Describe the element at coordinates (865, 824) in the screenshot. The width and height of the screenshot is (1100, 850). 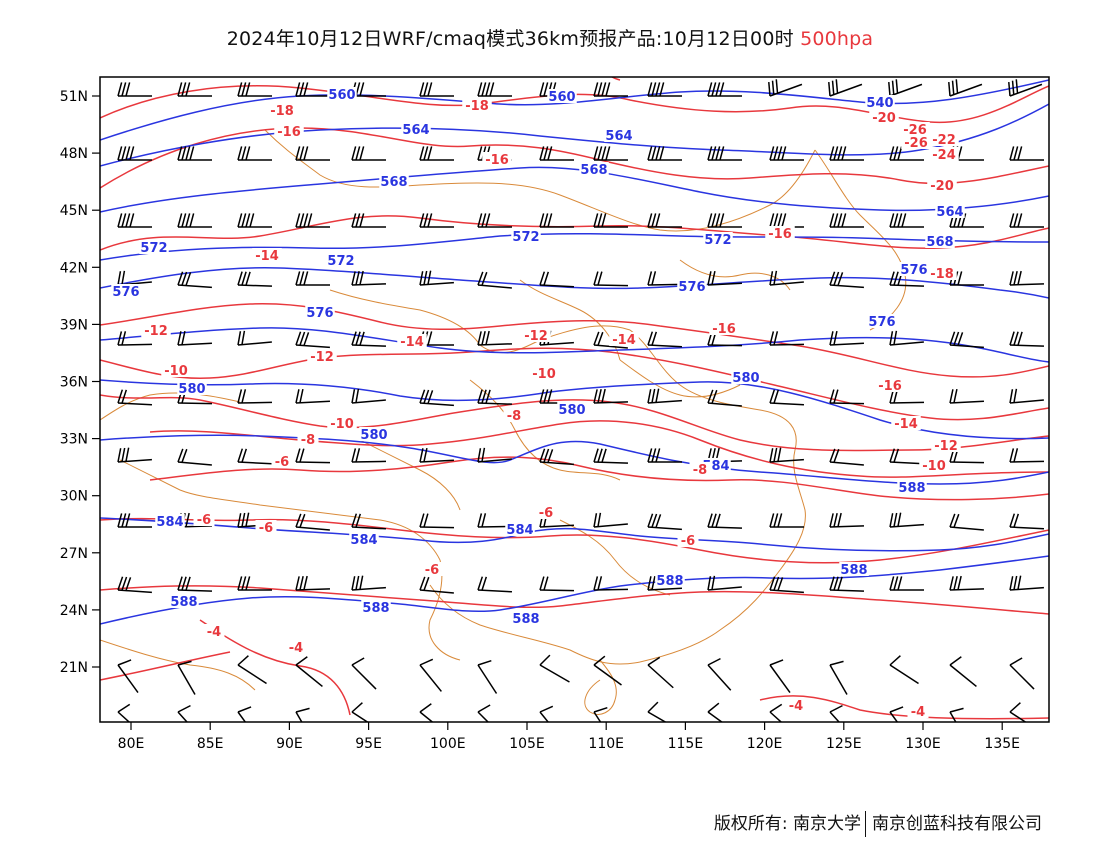
I see `footer-divider` at that location.